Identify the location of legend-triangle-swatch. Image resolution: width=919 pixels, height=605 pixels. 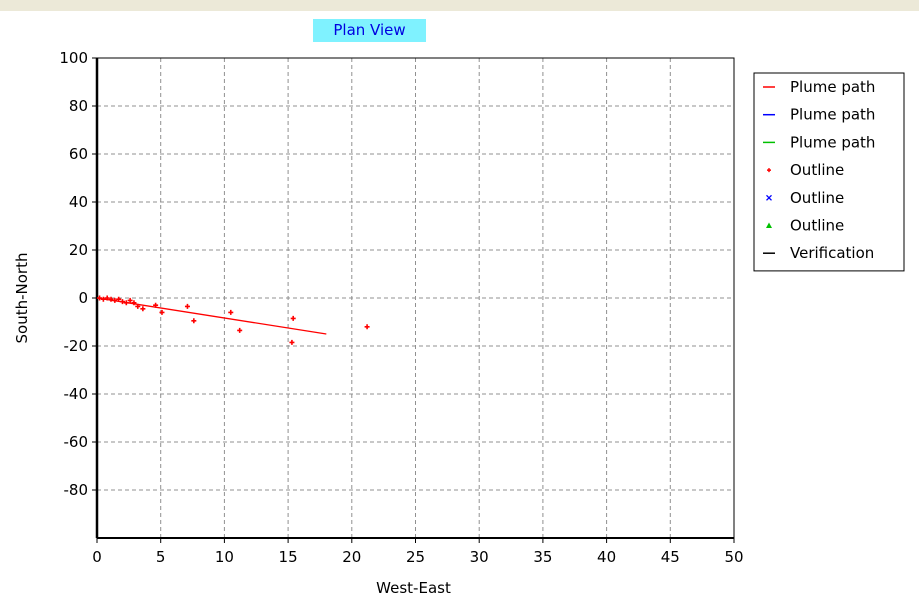
(769, 225).